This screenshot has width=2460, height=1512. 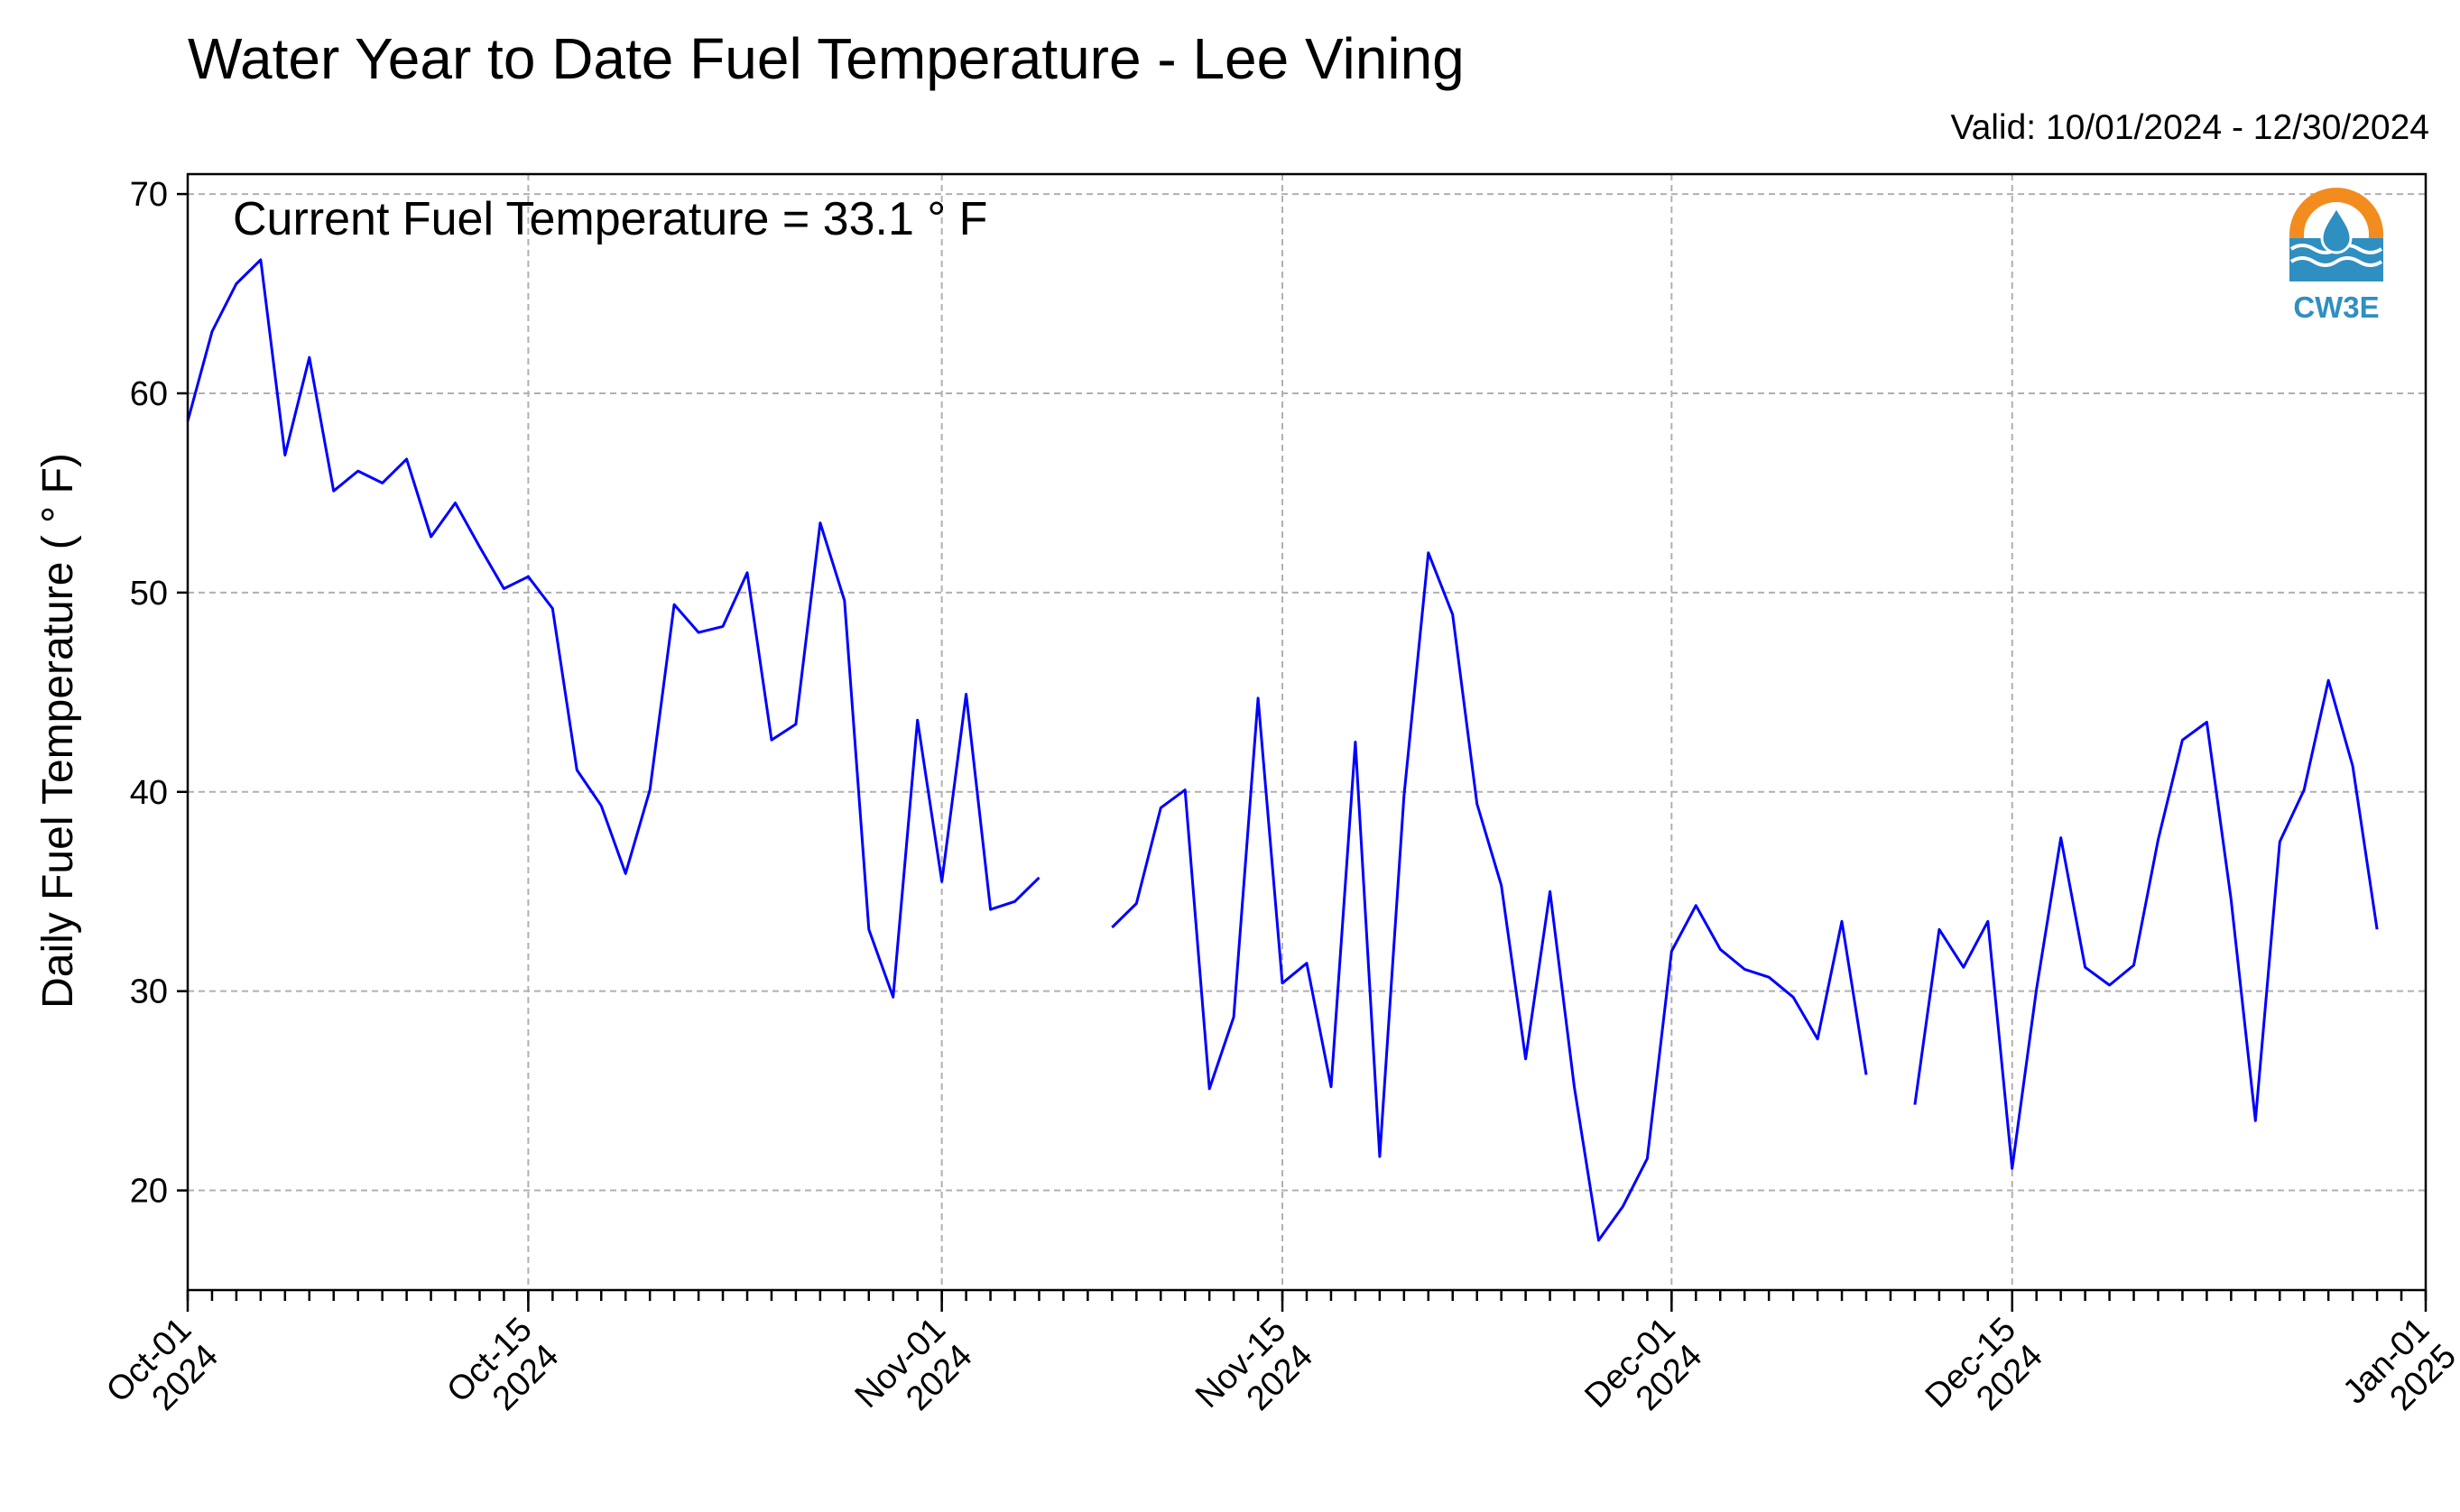 I want to click on logo-drop-icon, so click(x=2336, y=229).